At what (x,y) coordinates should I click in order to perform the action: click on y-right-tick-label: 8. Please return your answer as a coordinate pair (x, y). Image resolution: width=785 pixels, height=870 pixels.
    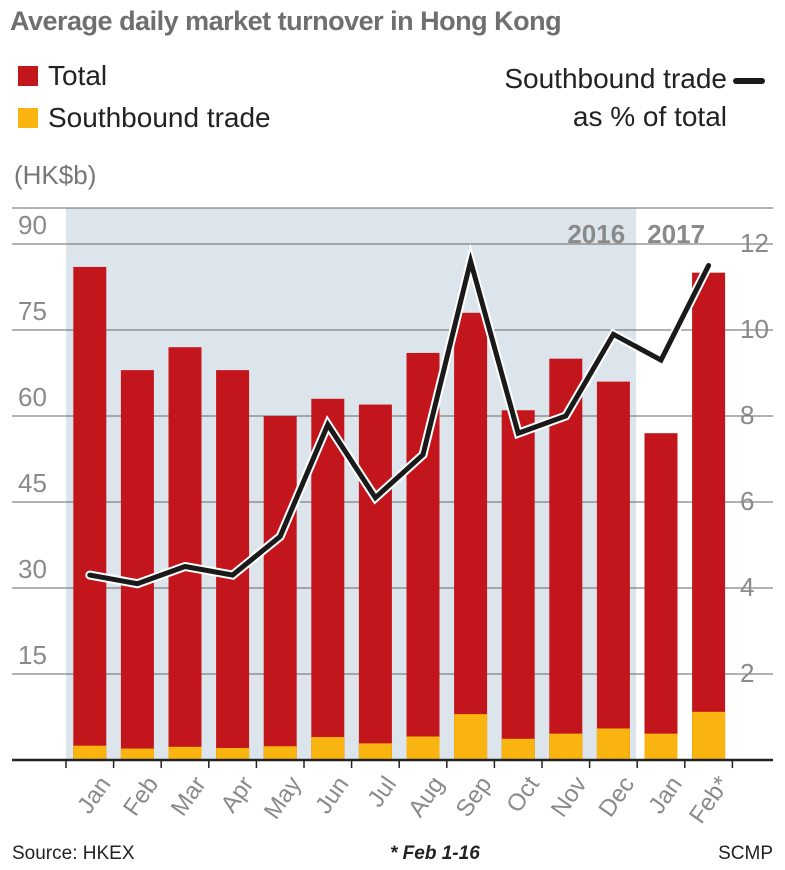
    Looking at the image, I should click on (747, 415).